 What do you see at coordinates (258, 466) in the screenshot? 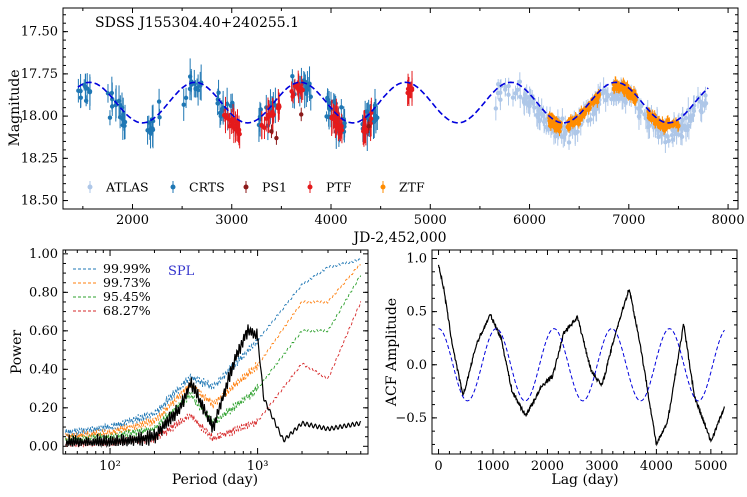
I see `x-tick-label: 10³` at bounding box center [258, 466].